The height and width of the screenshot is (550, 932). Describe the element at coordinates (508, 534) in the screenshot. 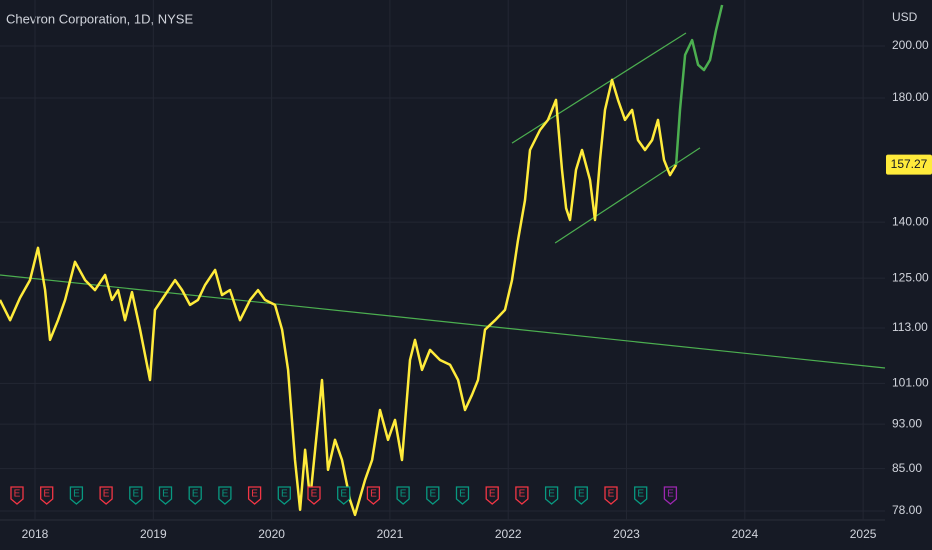

I see `x-tick-label: 2022` at that location.